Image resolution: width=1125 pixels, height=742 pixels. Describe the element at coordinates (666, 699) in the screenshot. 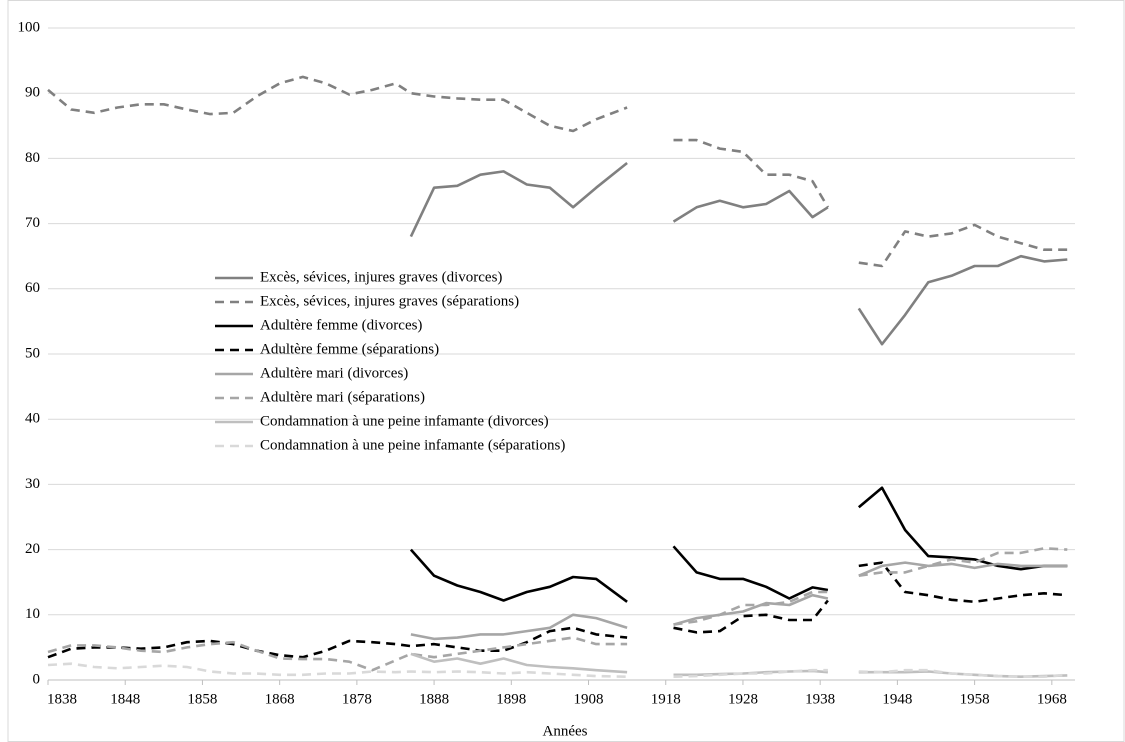

I see `x-tick-label: 1918` at that location.